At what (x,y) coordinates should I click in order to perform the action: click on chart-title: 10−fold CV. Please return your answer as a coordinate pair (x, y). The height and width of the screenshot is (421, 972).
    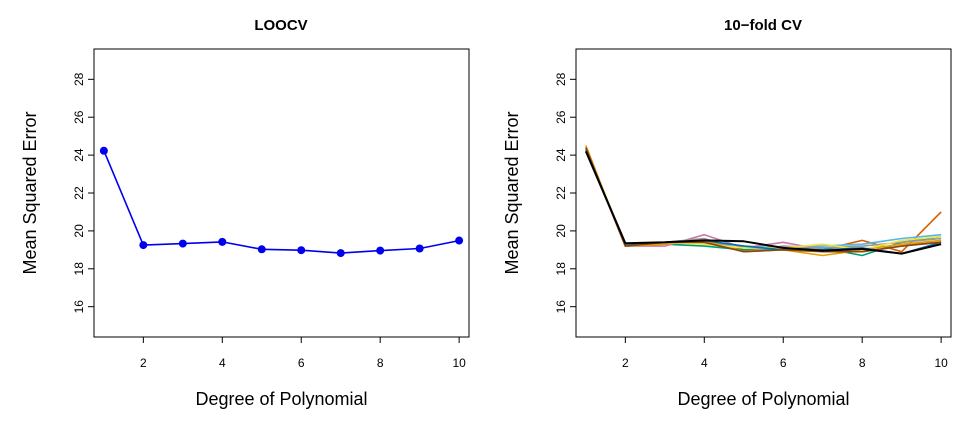
    Looking at the image, I should click on (763, 25).